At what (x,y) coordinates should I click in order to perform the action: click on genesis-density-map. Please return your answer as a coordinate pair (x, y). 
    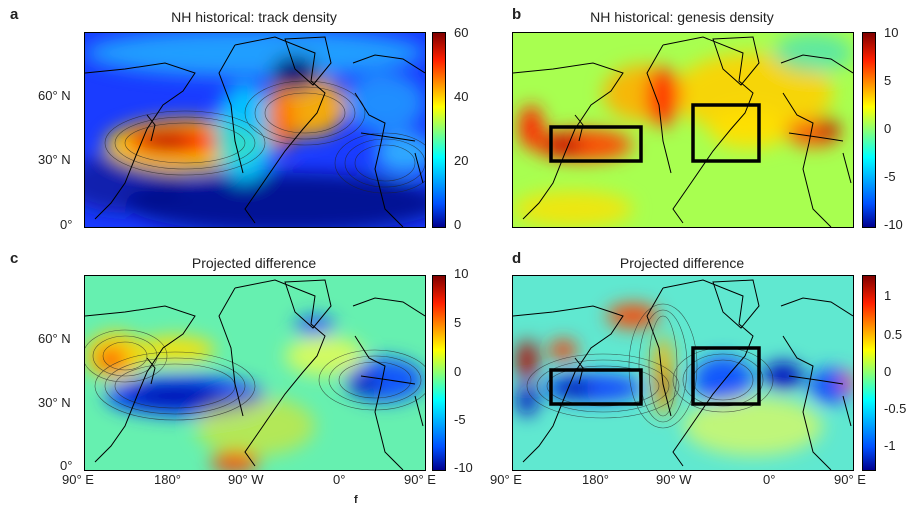
    Looking at the image, I should click on (683, 130).